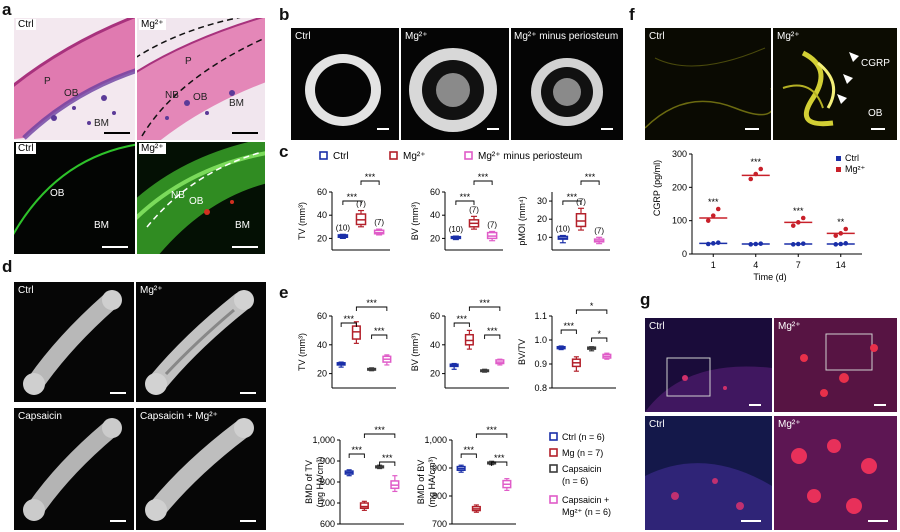 The height and width of the screenshot is (532, 900). What do you see at coordinates (236, 103) in the screenshot?
I see `he-mg-bm-label: BM` at bounding box center [236, 103].